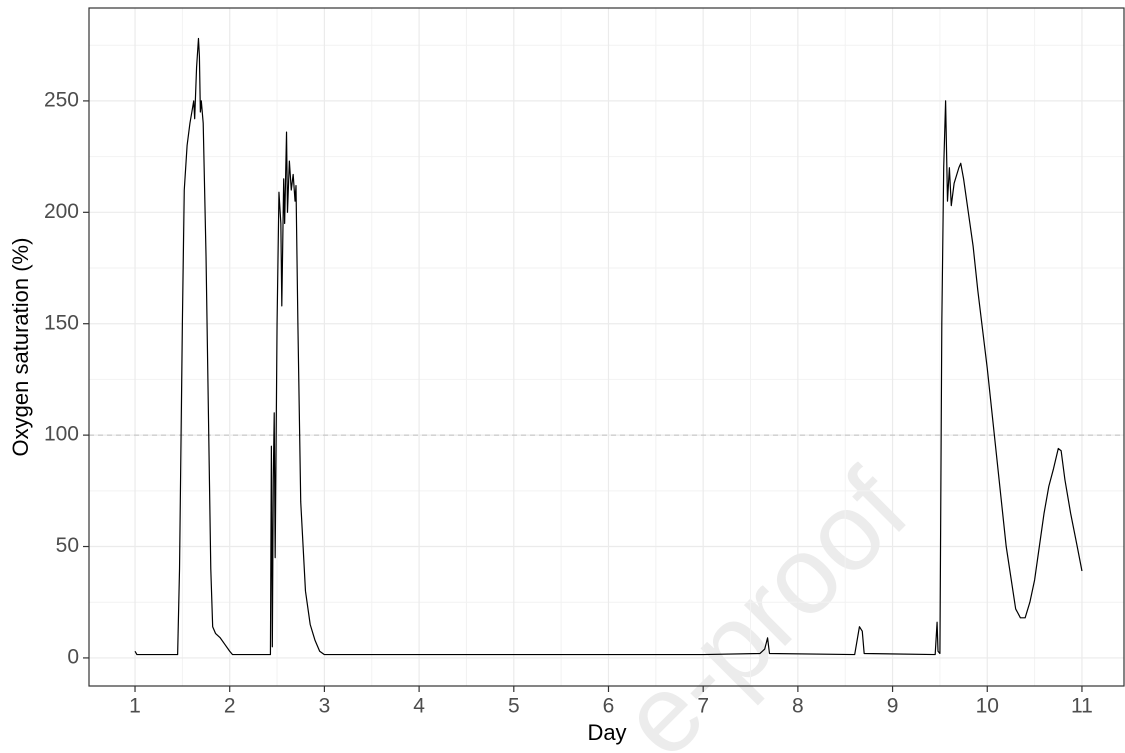 Image resolution: width=1125 pixels, height=753 pixels. What do you see at coordinates (73, 656) in the screenshot?
I see `y-tick-label: 0` at bounding box center [73, 656].